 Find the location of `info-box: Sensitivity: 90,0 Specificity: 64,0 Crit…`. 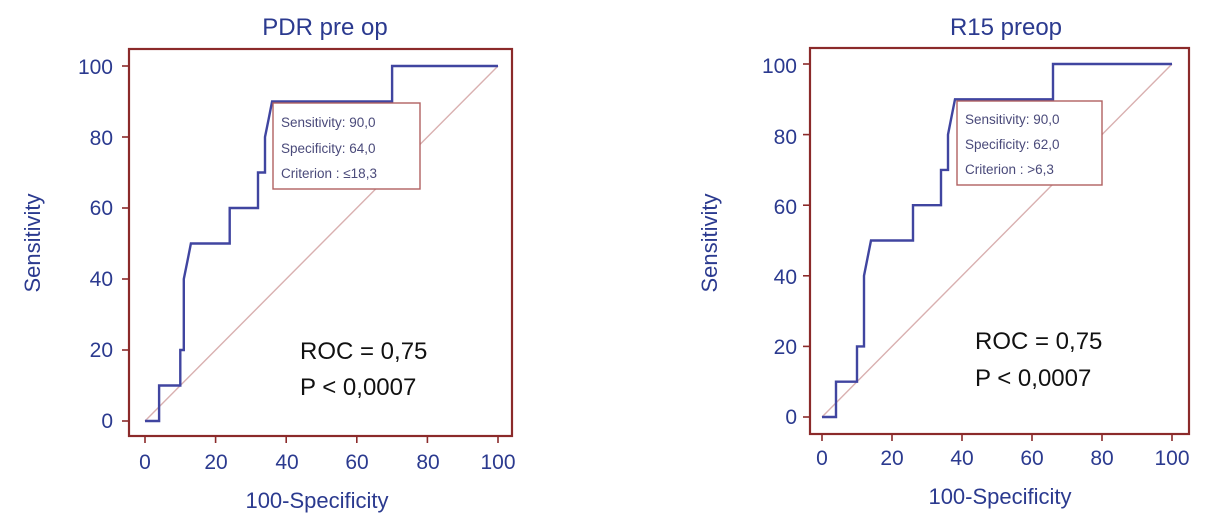

info-box: Sensitivity: 90,0 Specificity: 64,0 Crit… is located at coordinates (346, 146).